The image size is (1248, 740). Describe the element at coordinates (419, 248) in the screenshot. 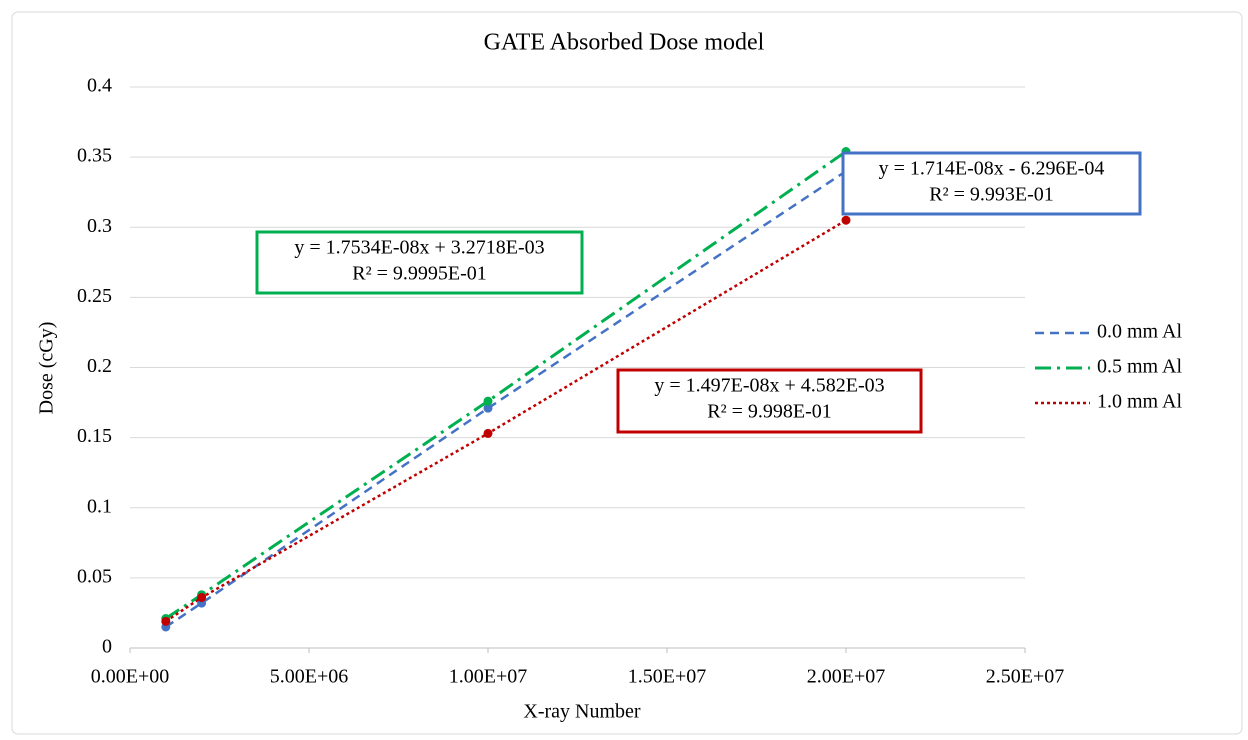

I see `annotation-text: y = 1.7534E-08x + 3.2718E-03` at that location.